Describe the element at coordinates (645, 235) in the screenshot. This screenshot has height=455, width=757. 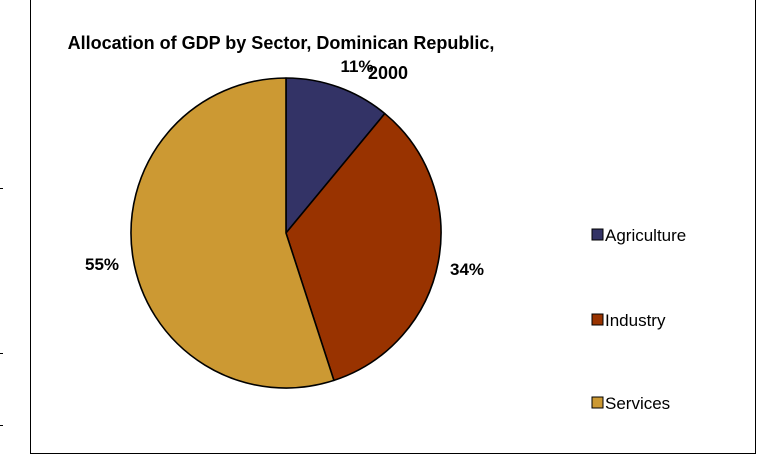
I see `legend-label-agriculture: Agriculture` at that location.